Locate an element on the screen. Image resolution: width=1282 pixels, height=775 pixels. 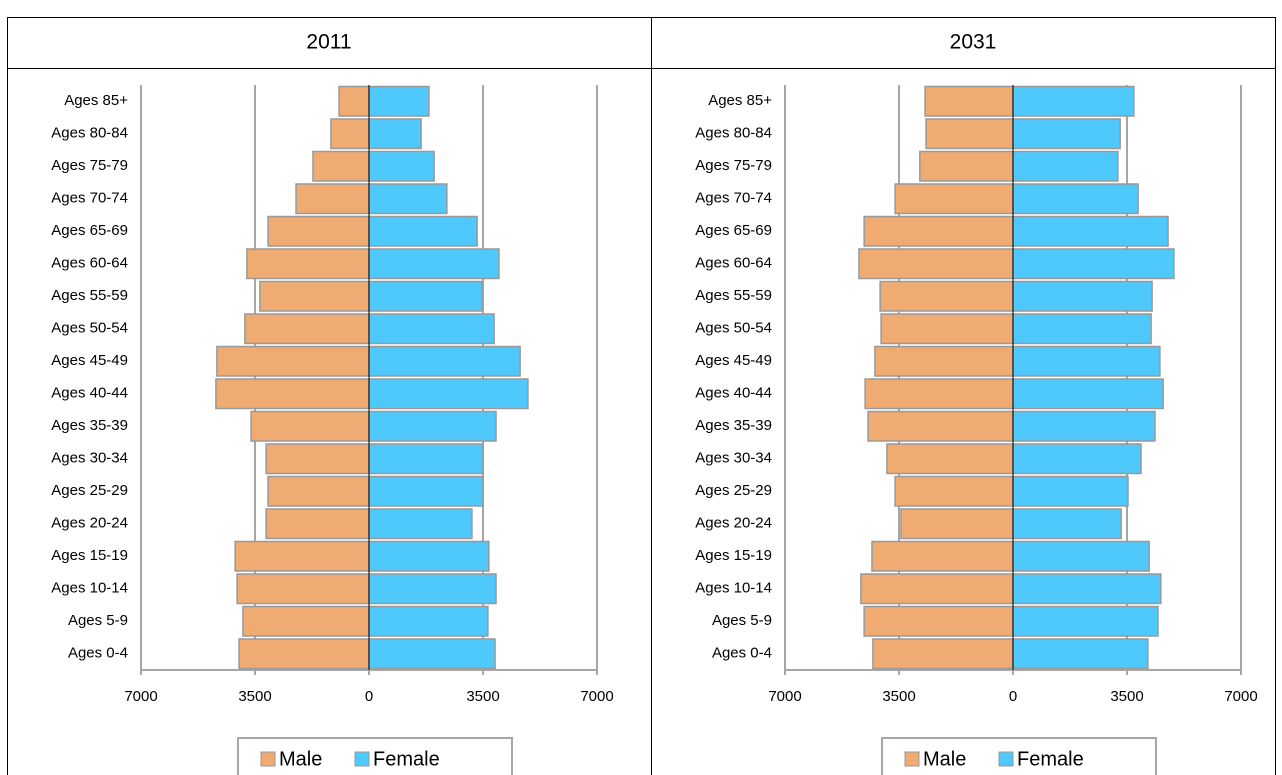
y-tick-label: Ages 60-64 is located at coordinates (89, 263).